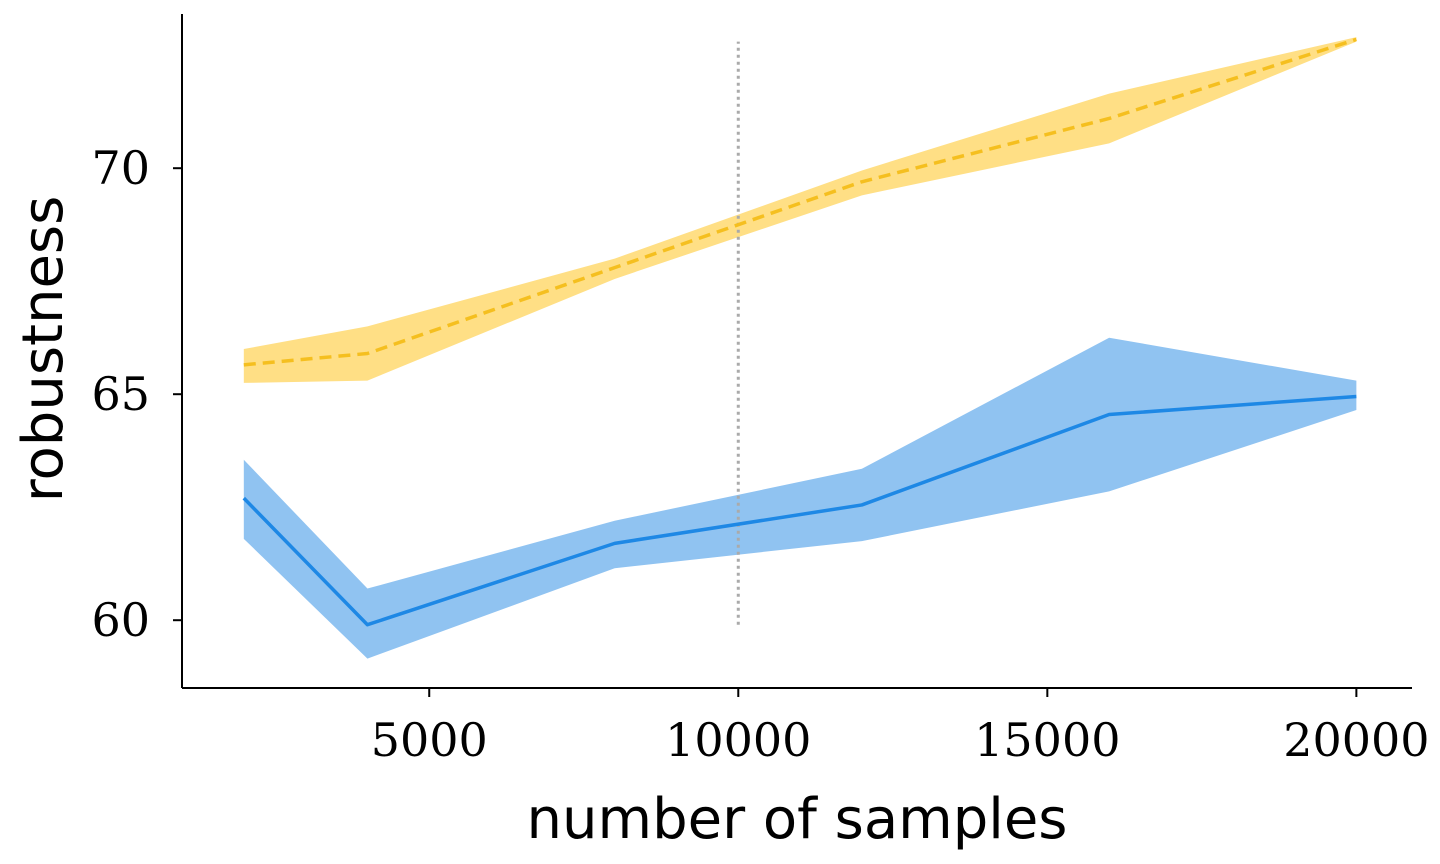 The width and height of the screenshot is (1440, 864). Describe the element at coordinates (738, 740) in the screenshot. I see `x-tick-label: 10000` at that location.